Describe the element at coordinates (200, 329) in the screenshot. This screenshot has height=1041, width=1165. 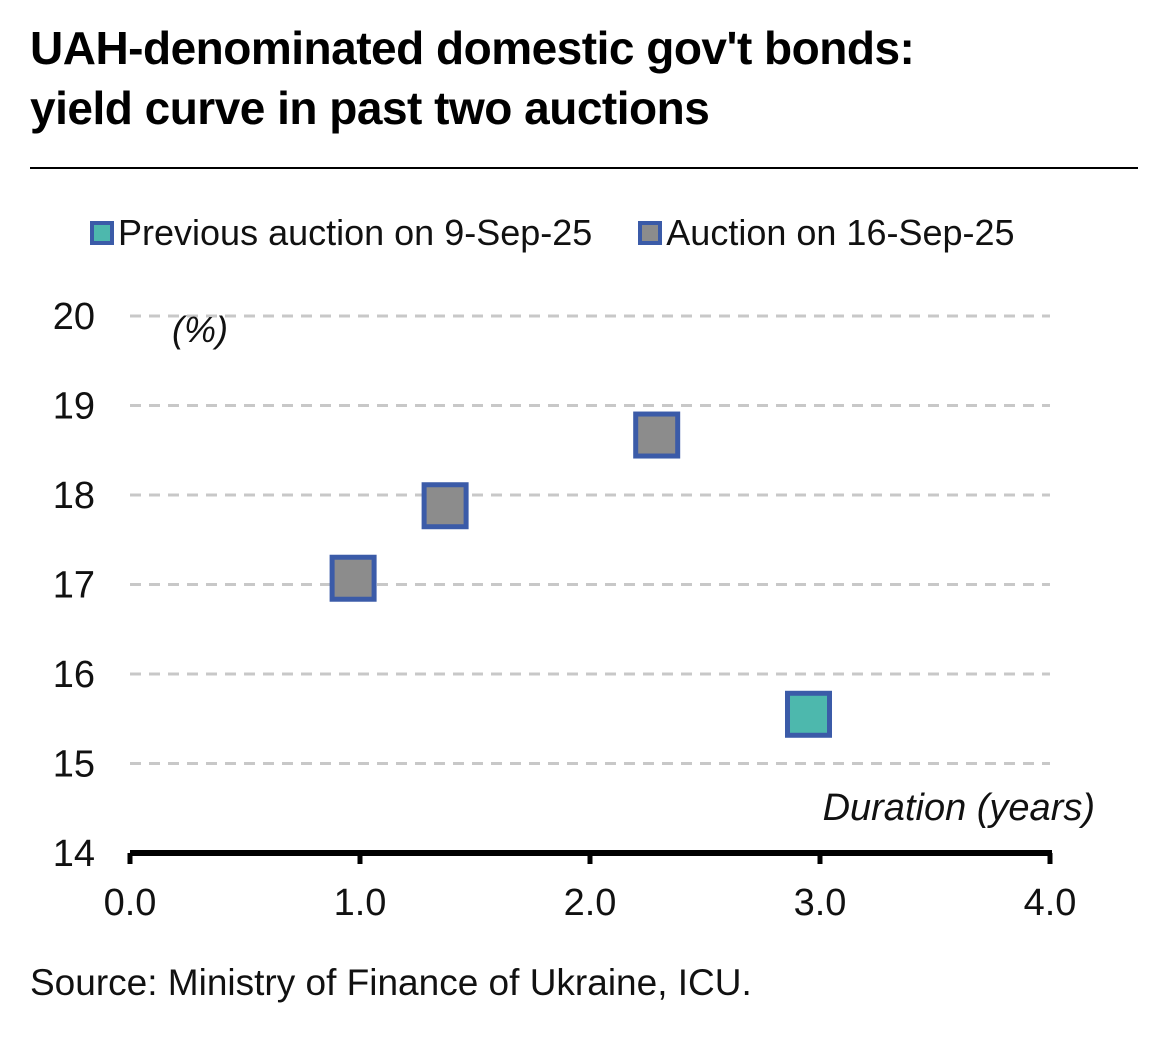
I see `y-unit-label: (%)` at that location.